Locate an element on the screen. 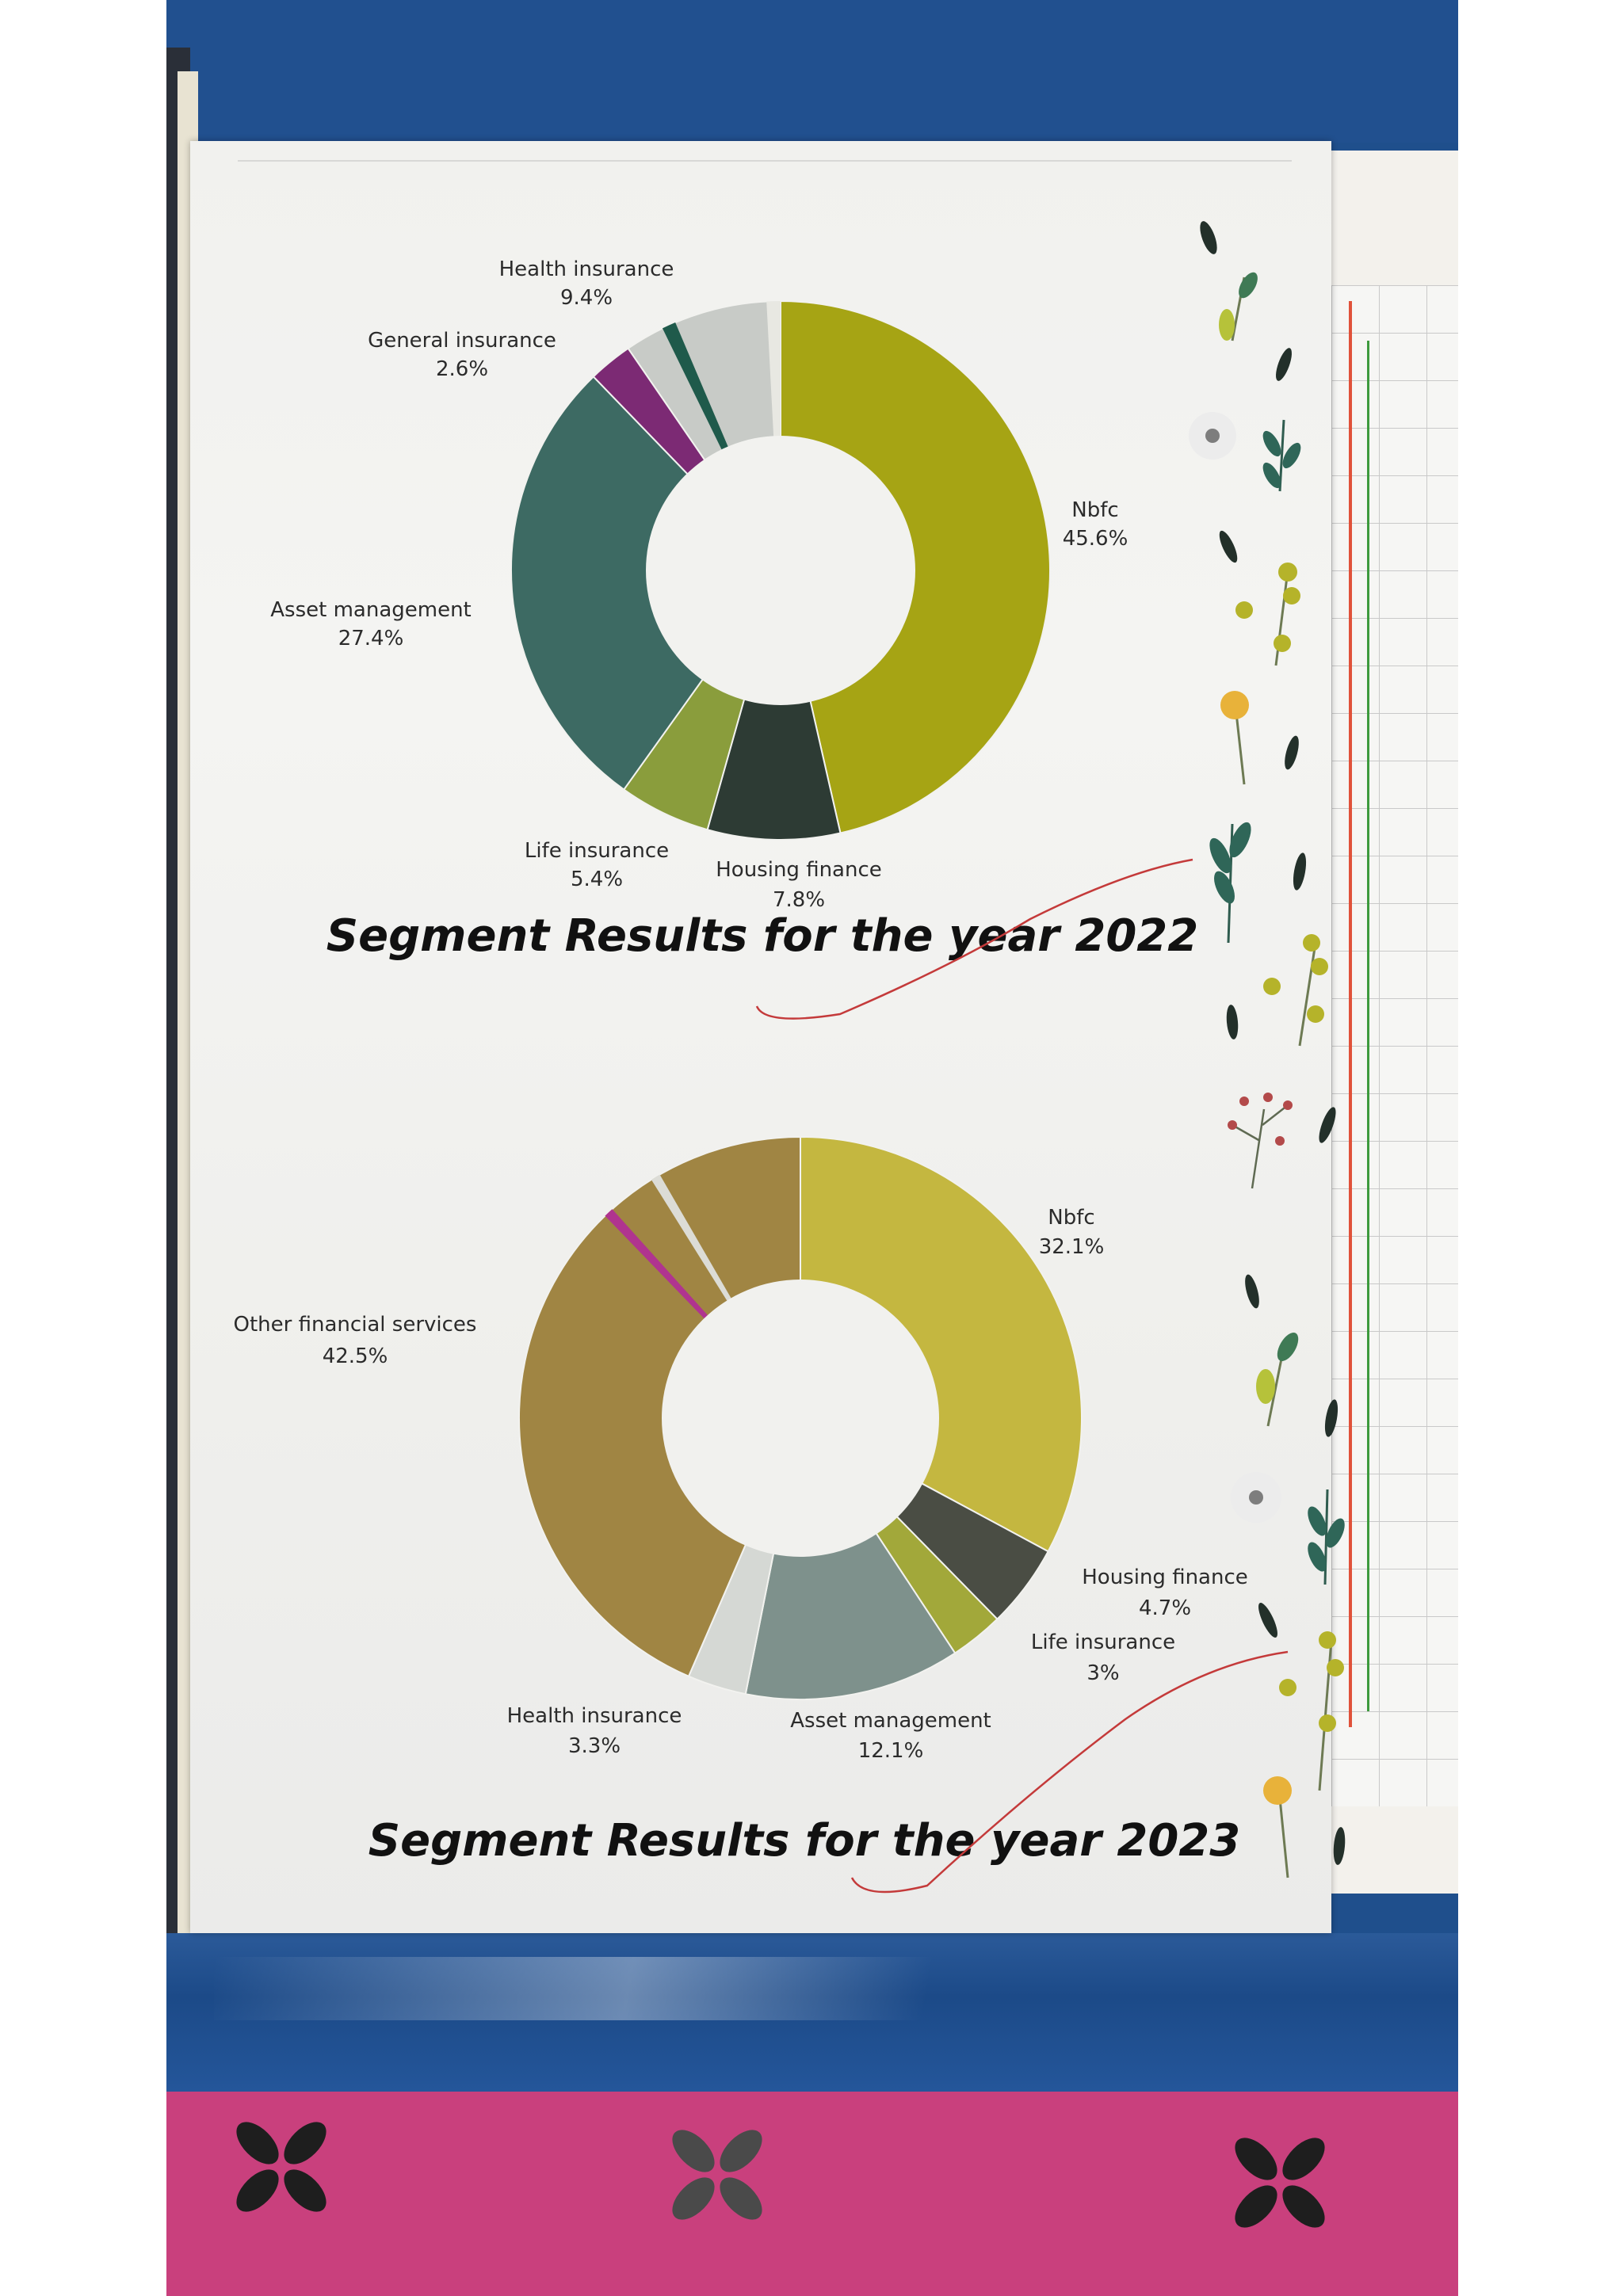 The height and width of the screenshot is (2296, 1623). folder-top is located at coordinates (812, 71).